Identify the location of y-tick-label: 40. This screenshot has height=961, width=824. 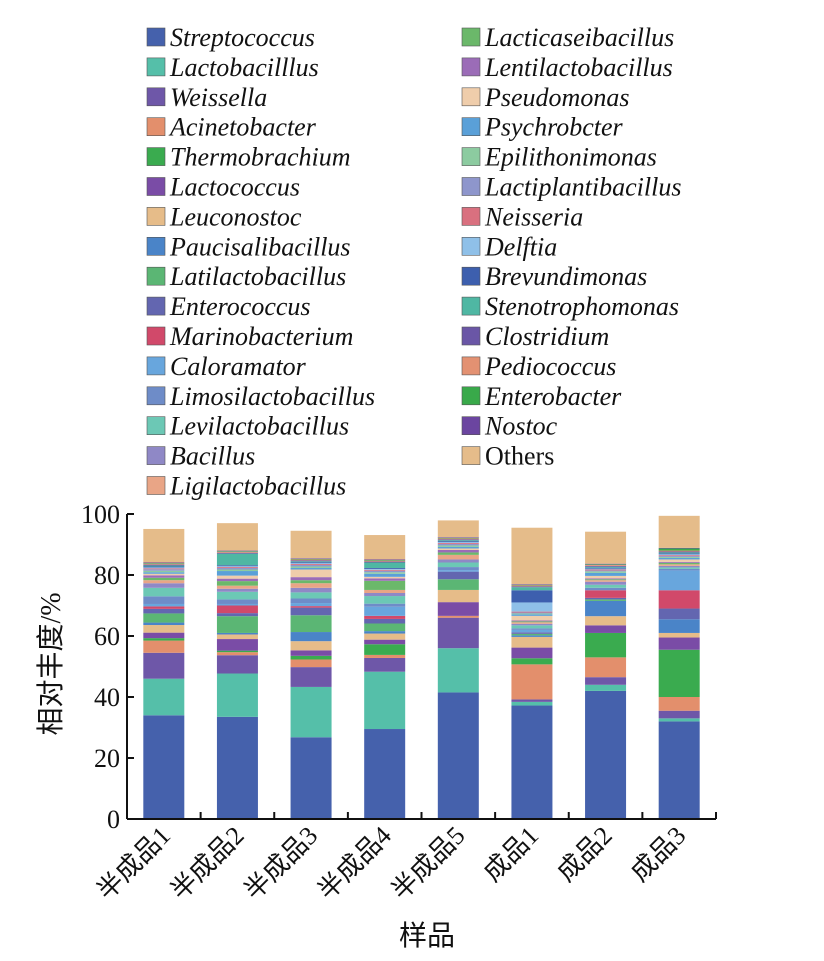
(107, 697).